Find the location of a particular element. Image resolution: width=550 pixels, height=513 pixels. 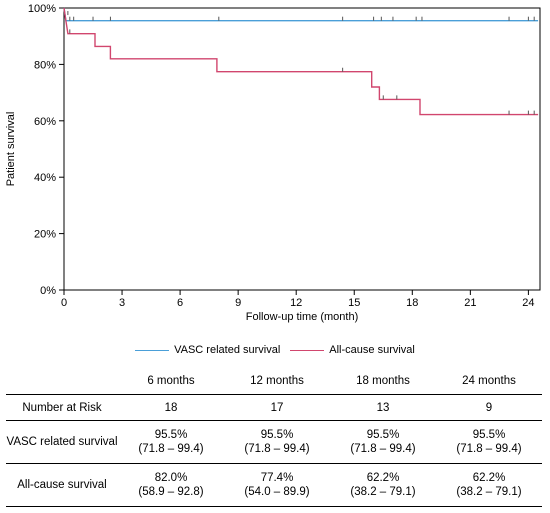

y-axis-label: Patient survival is located at coordinates (11, 149).